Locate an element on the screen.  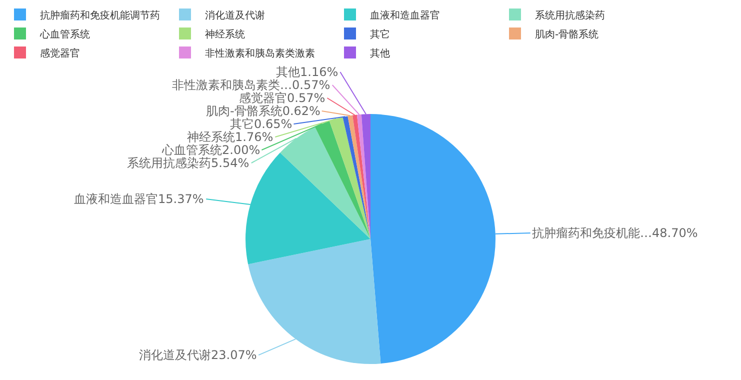
legend-label: 消化道及代谢 is located at coordinates (235, 15).